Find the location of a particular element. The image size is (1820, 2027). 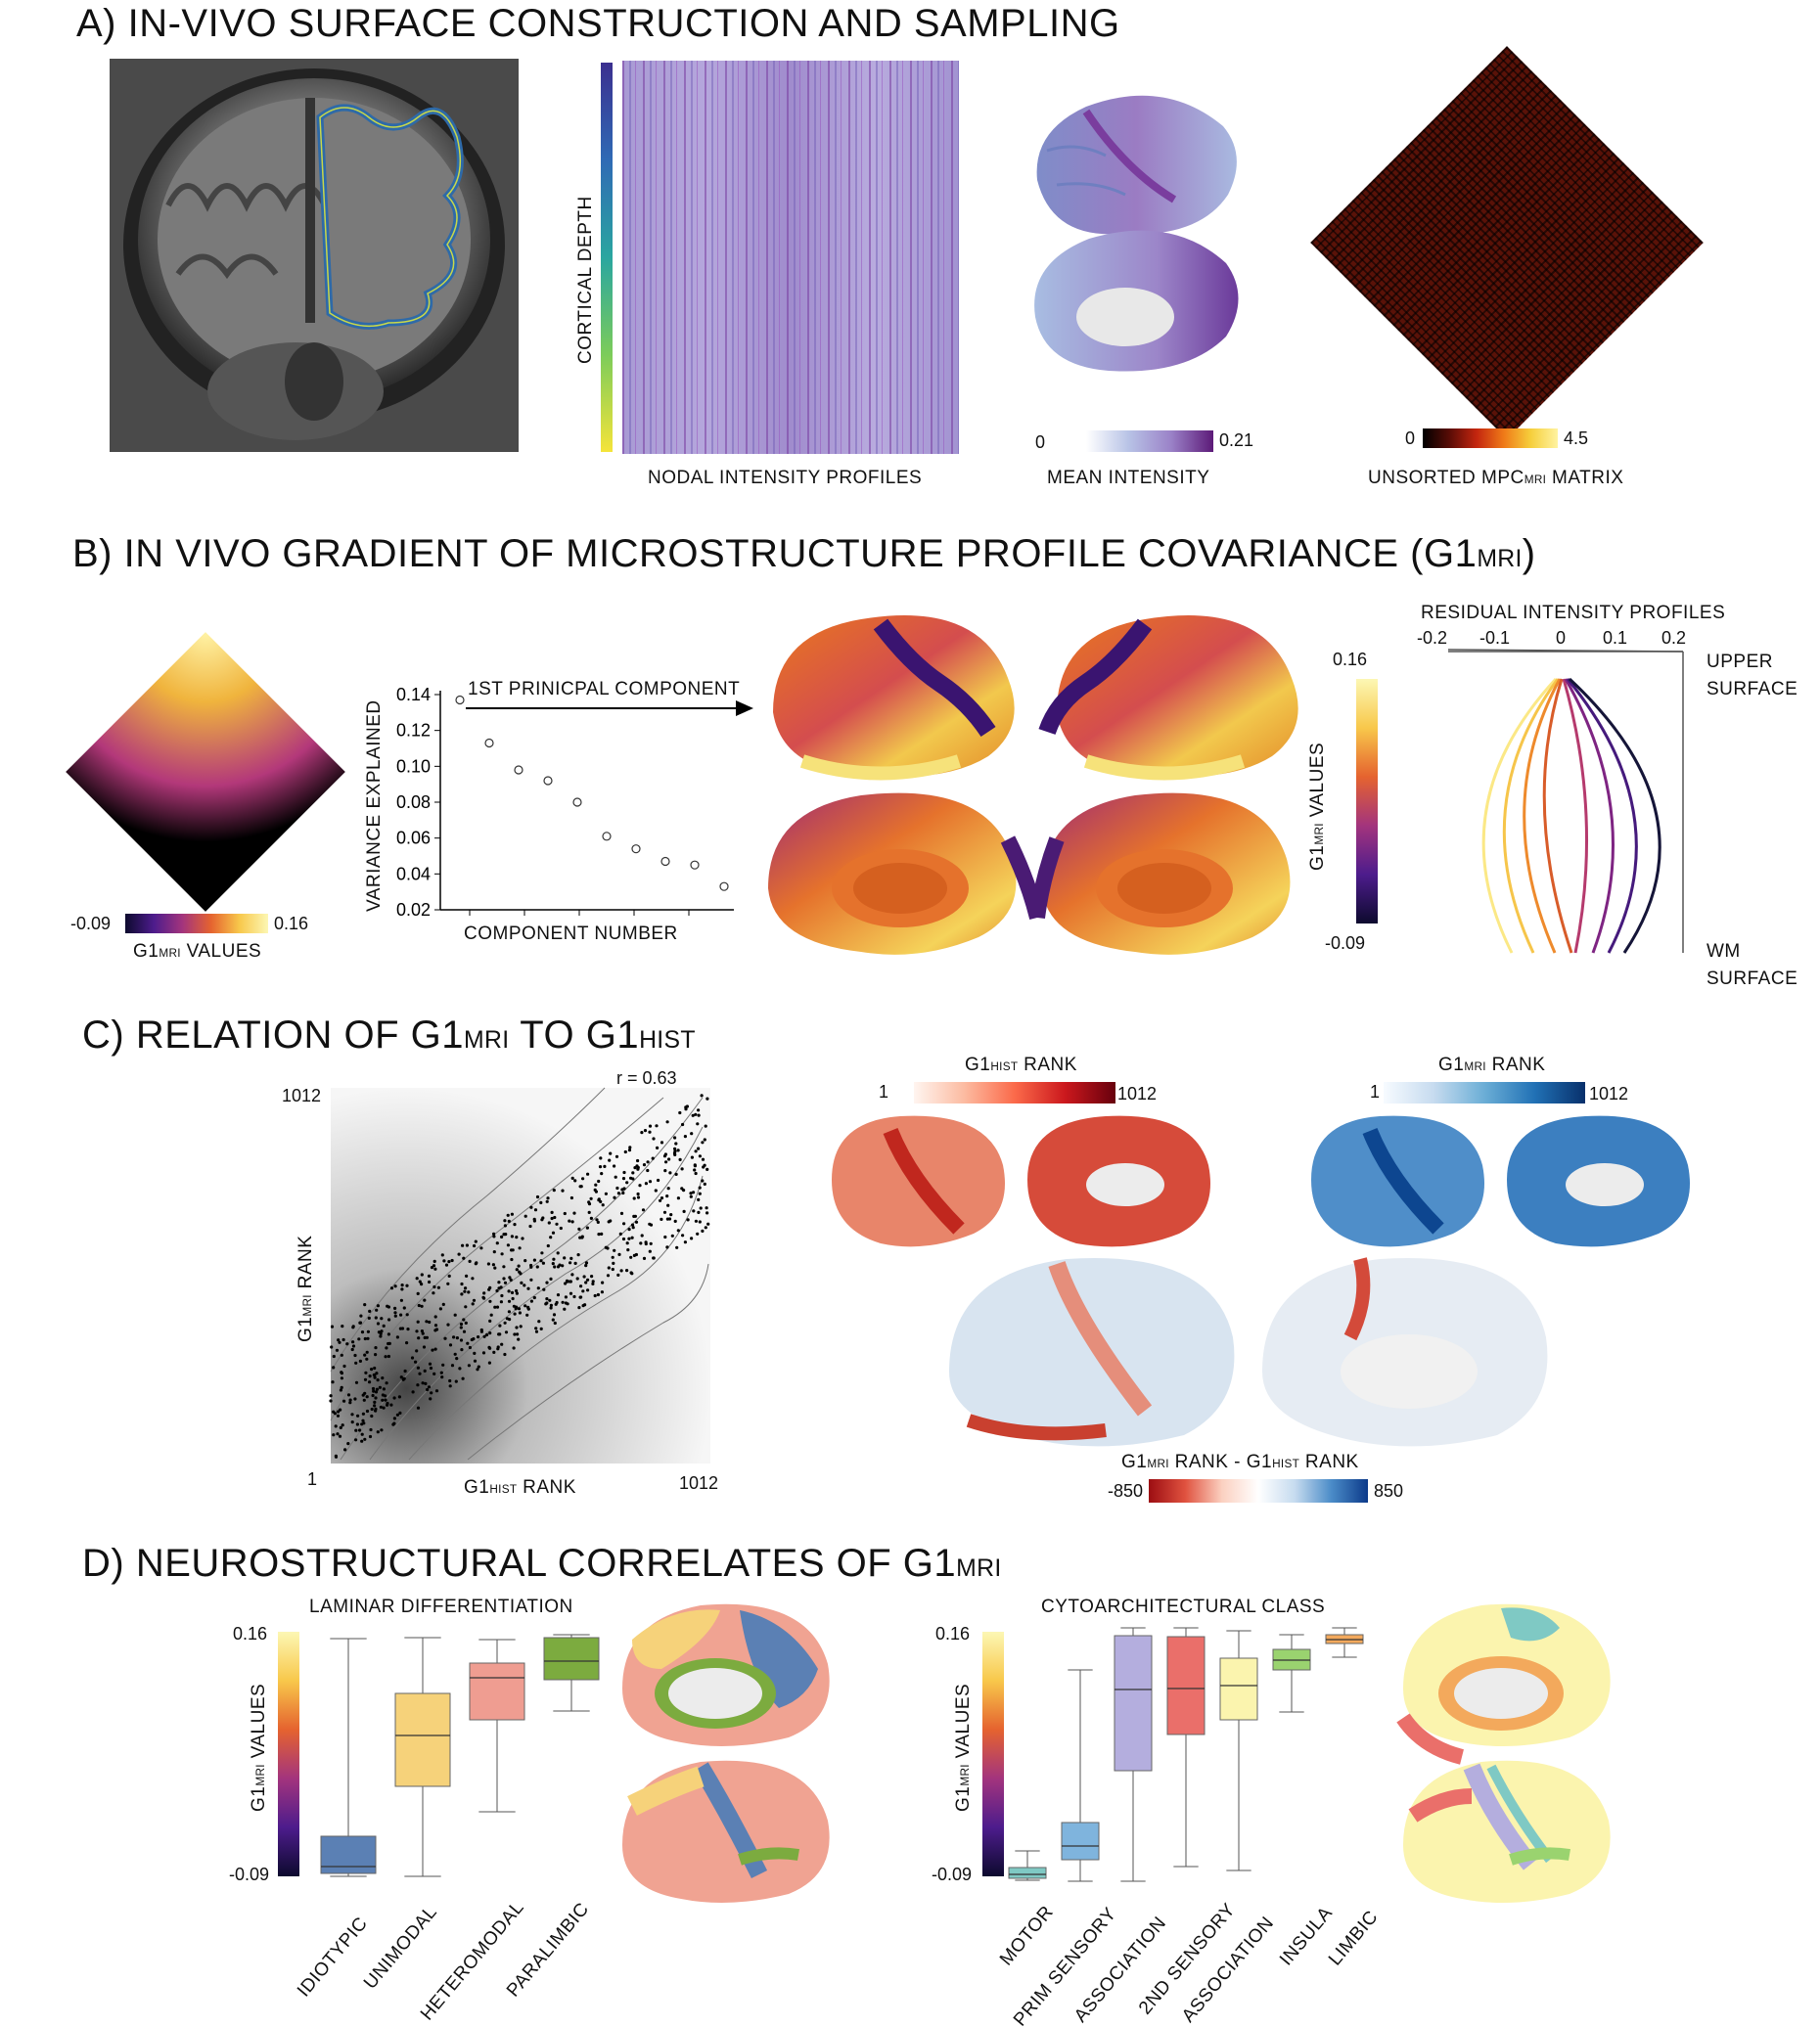

mean-intensity-max: 0.21 is located at coordinates (1236, 440).